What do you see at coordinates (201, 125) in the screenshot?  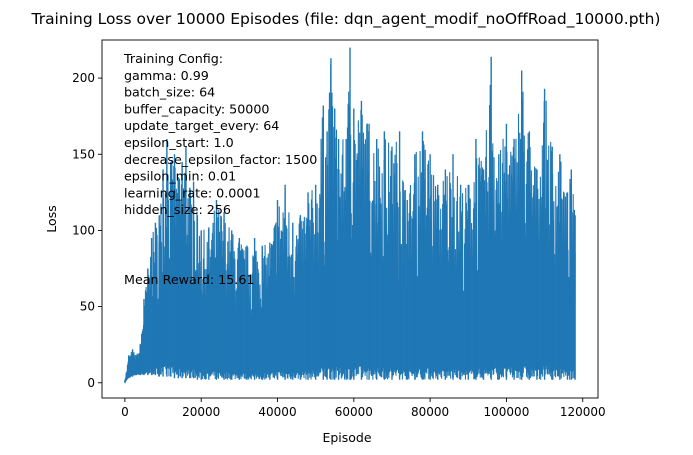 I see `config-line: update_target_every: 64` at bounding box center [201, 125].